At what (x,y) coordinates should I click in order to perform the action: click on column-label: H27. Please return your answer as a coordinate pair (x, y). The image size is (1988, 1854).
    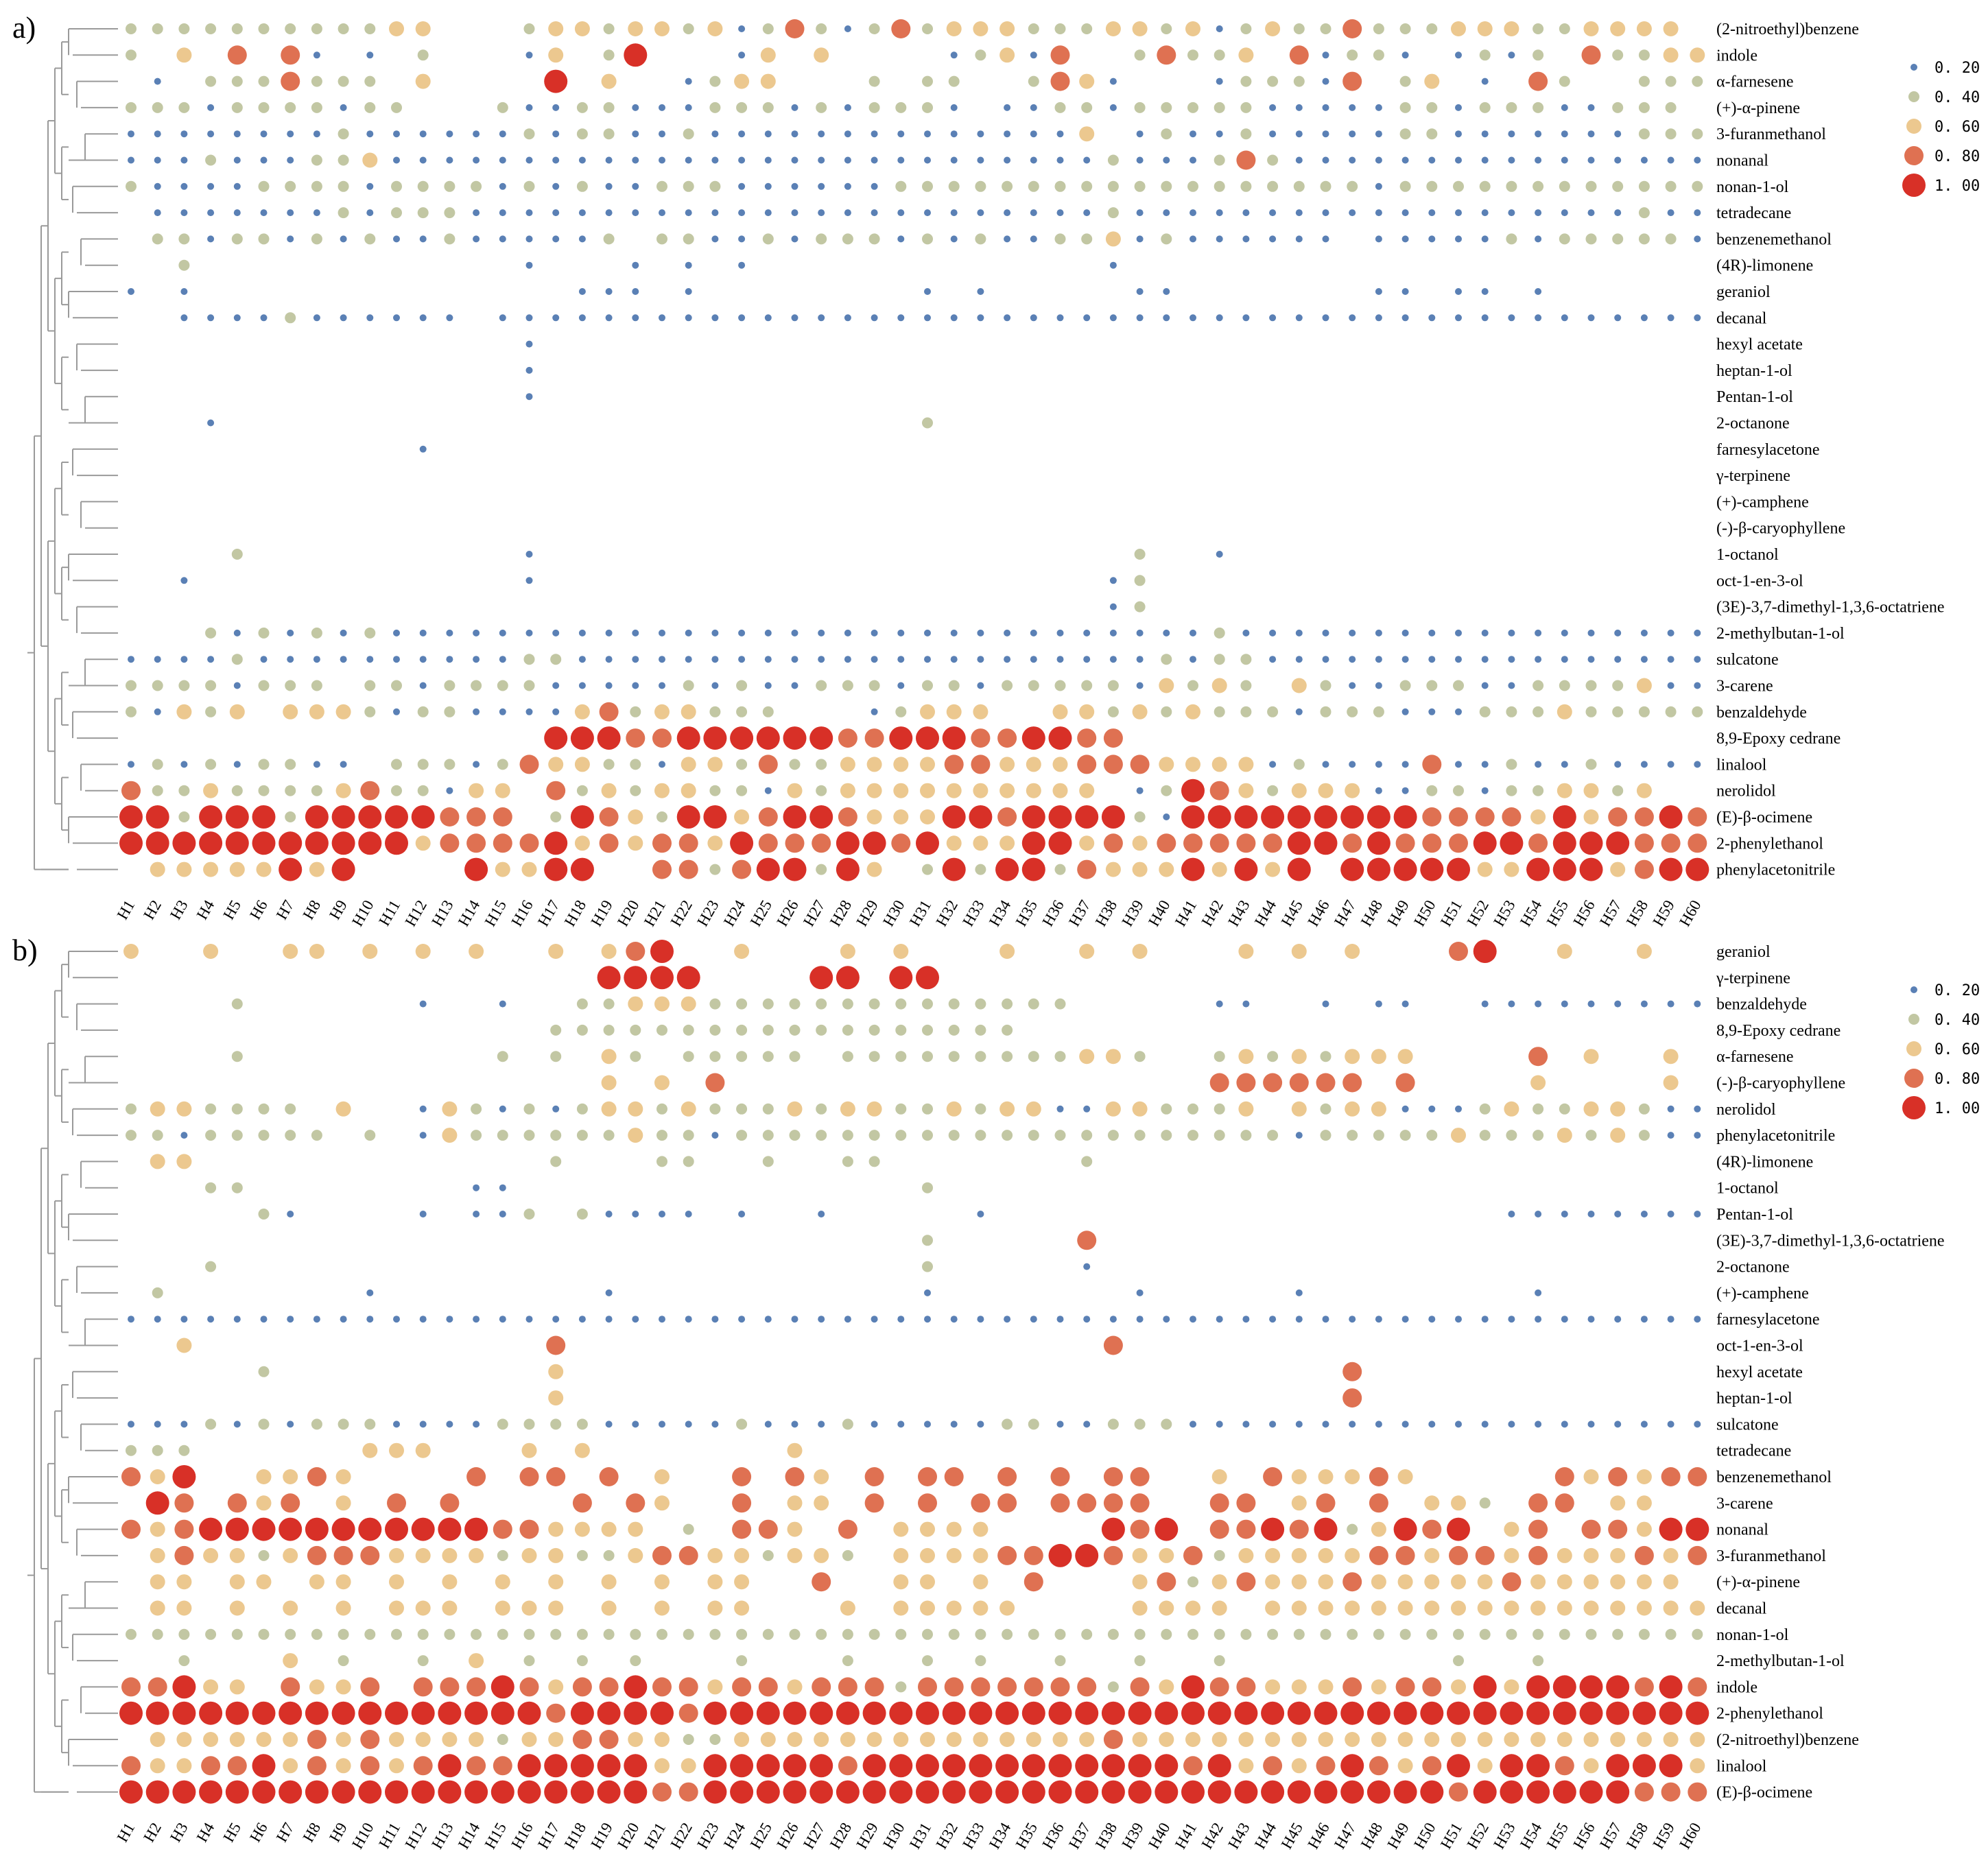
    Looking at the image, I should click on (814, 913).